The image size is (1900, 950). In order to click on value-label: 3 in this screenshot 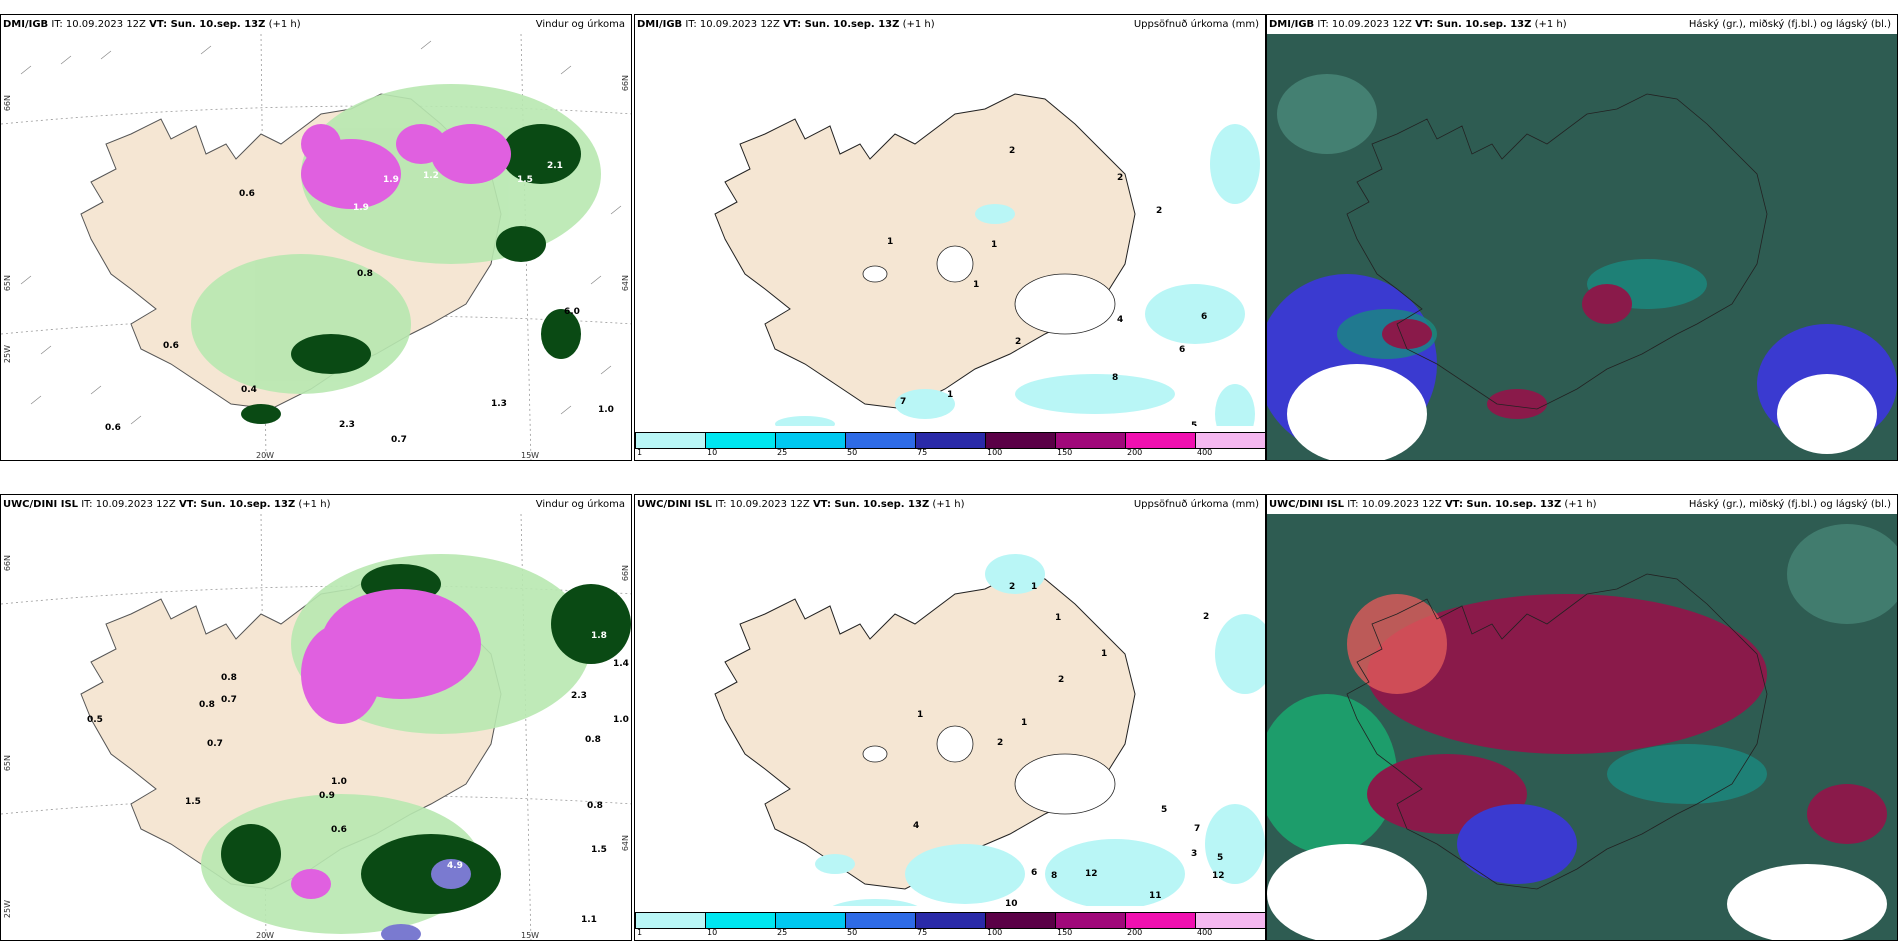, I will do `click(1194, 854)`.